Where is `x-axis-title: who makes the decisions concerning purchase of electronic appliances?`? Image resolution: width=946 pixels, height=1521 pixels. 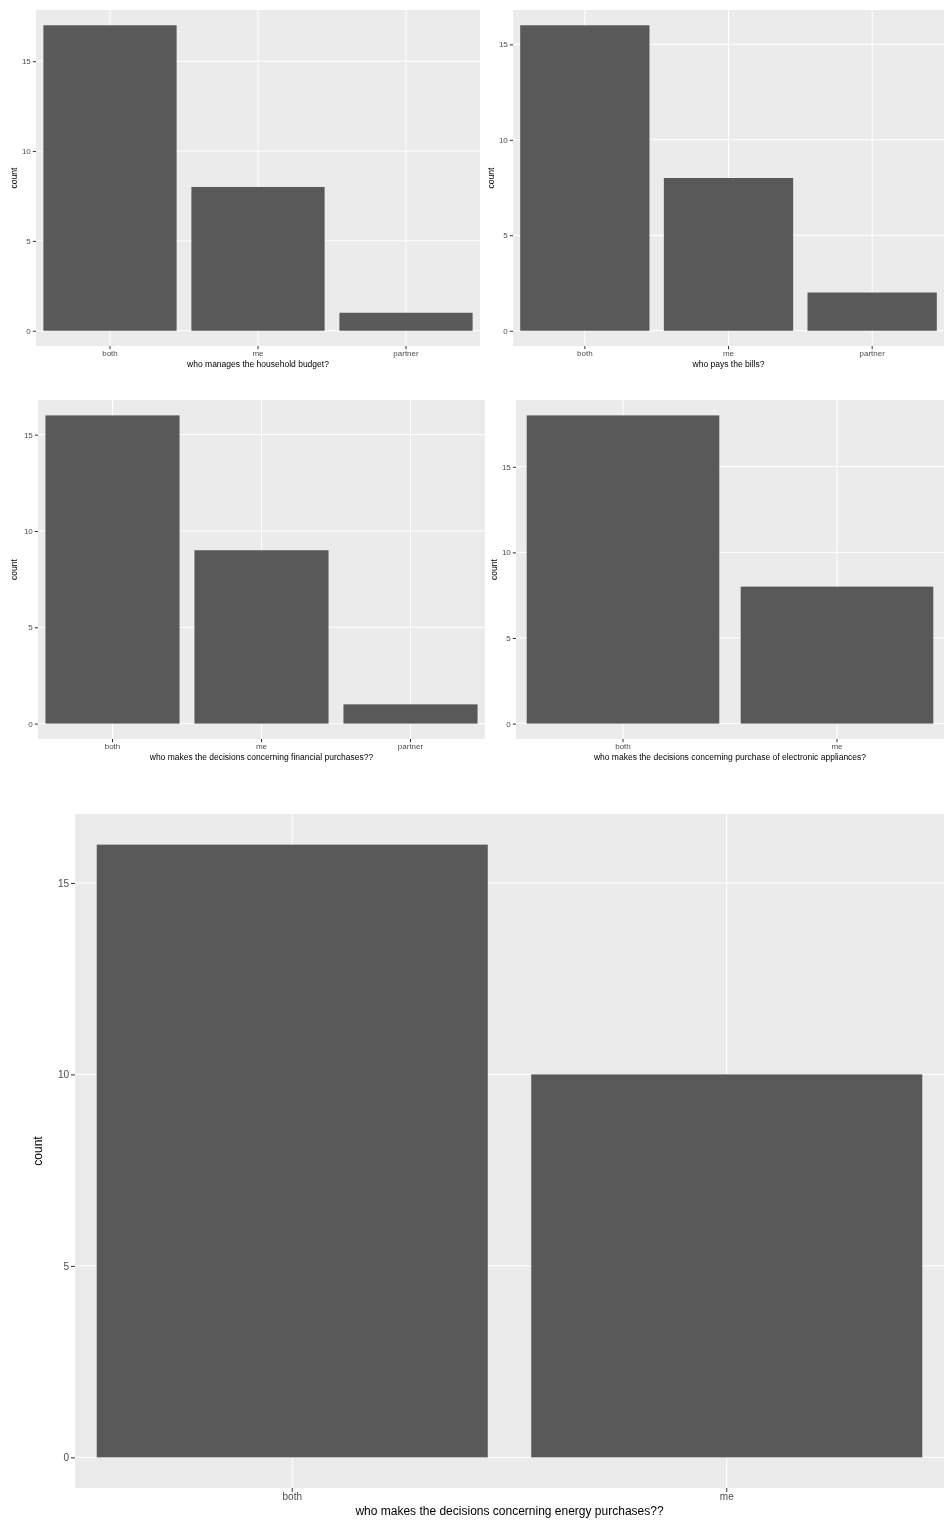
x-axis-title: who makes the decisions concerning purchase of electronic appliances? is located at coordinates (729, 756).